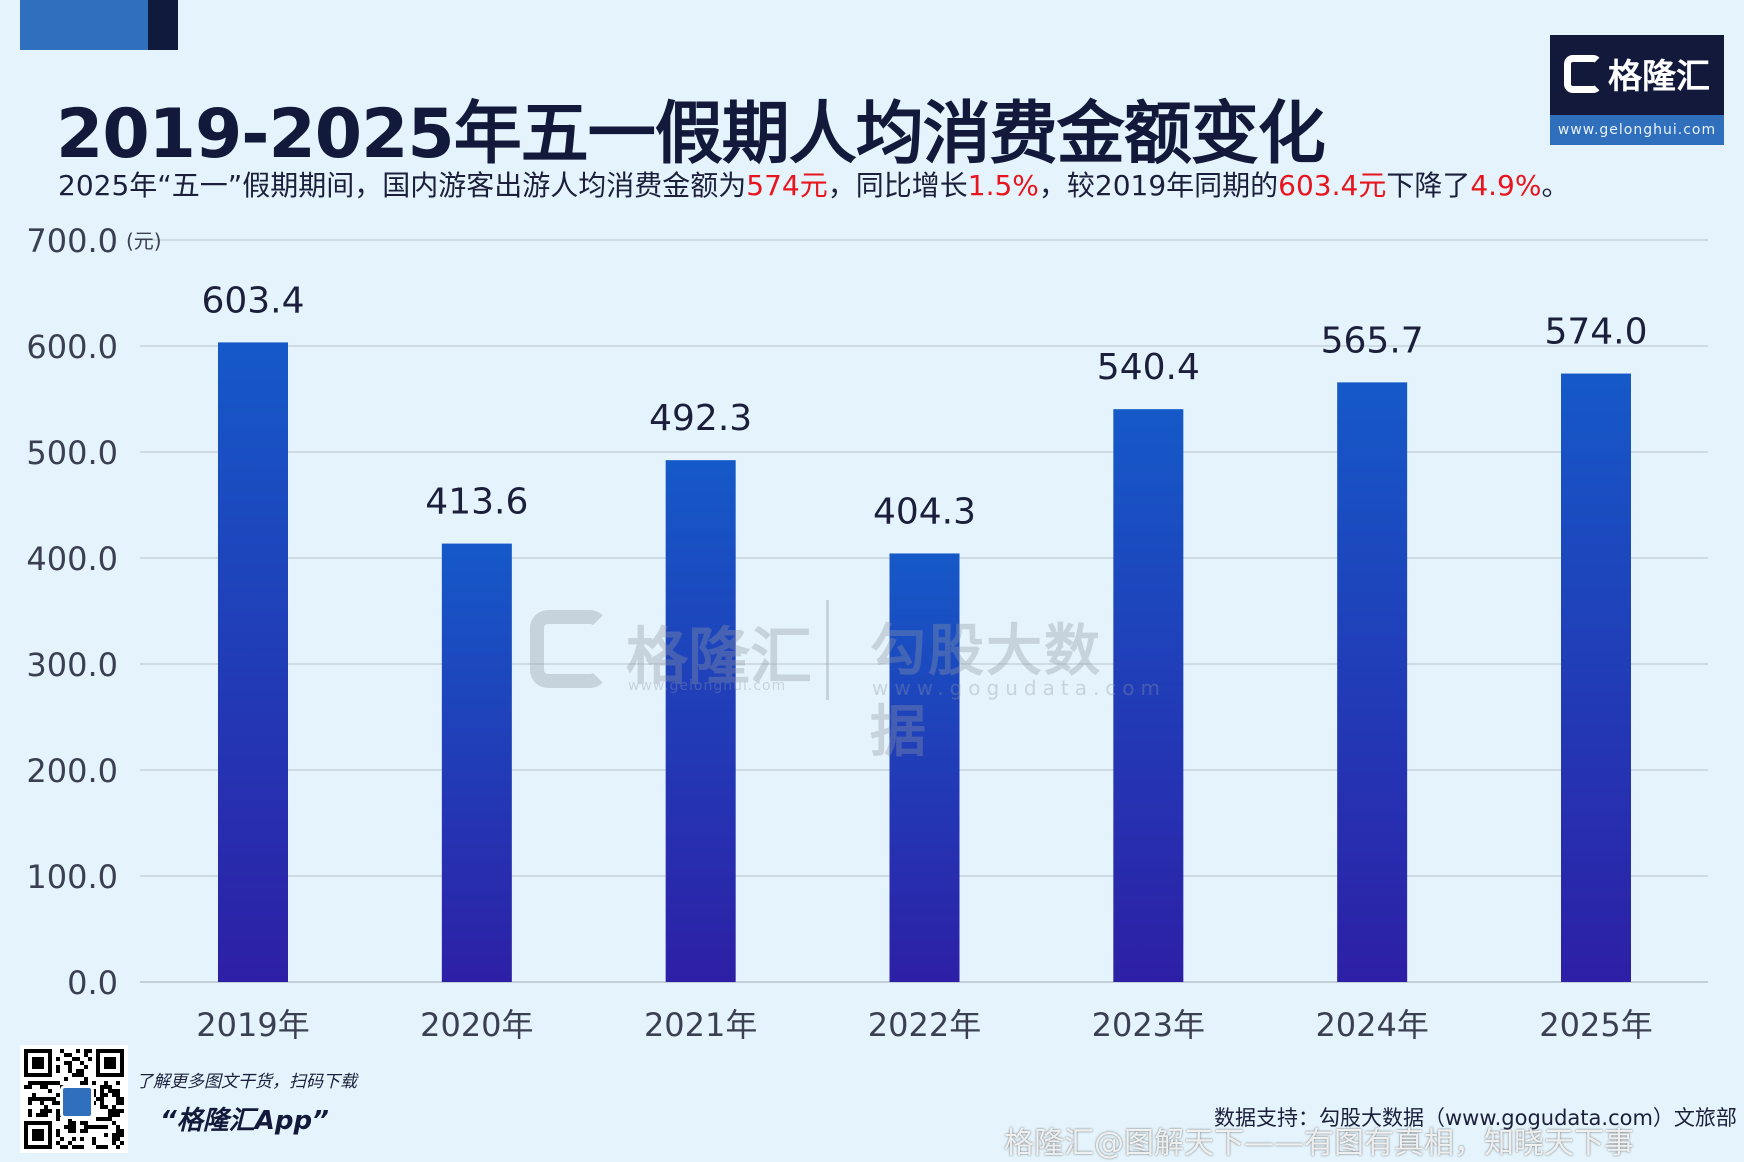 Image resolution: width=1744 pixels, height=1162 pixels. Describe the element at coordinates (252, 1025) in the screenshot. I see `x-tick-label: 2019年` at that location.